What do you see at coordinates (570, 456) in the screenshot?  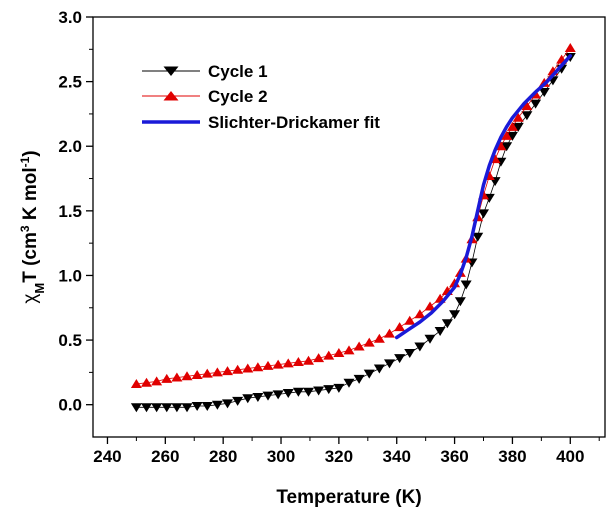 I see `x-tick-label: 400` at bounding box center [570, 456].